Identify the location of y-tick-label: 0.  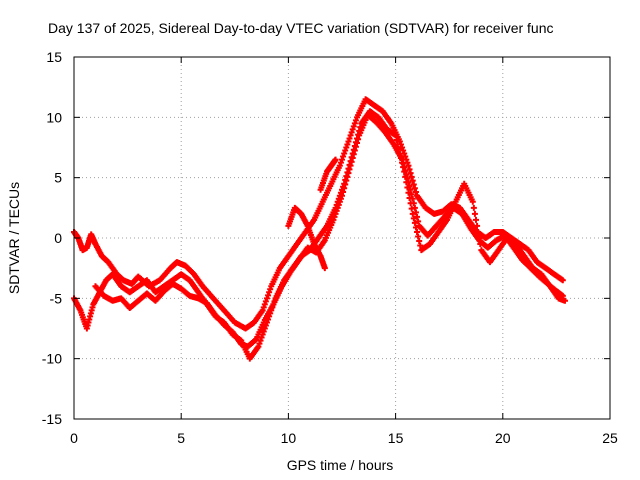
(58, 238).